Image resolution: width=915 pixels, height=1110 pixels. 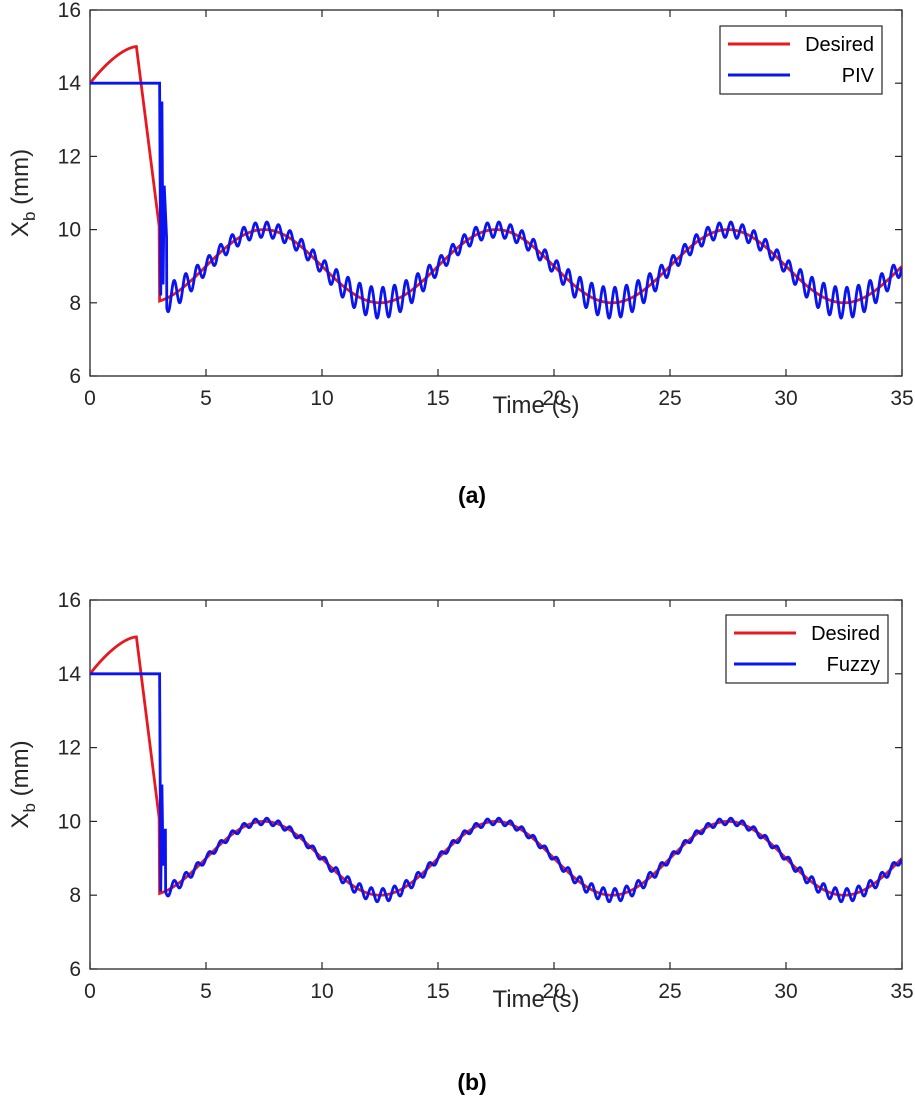 What do you see at coordinates (29, 216) in the screenshot?
I see `chart-a-y-label-sub: b` at bounding box center [29, 216].